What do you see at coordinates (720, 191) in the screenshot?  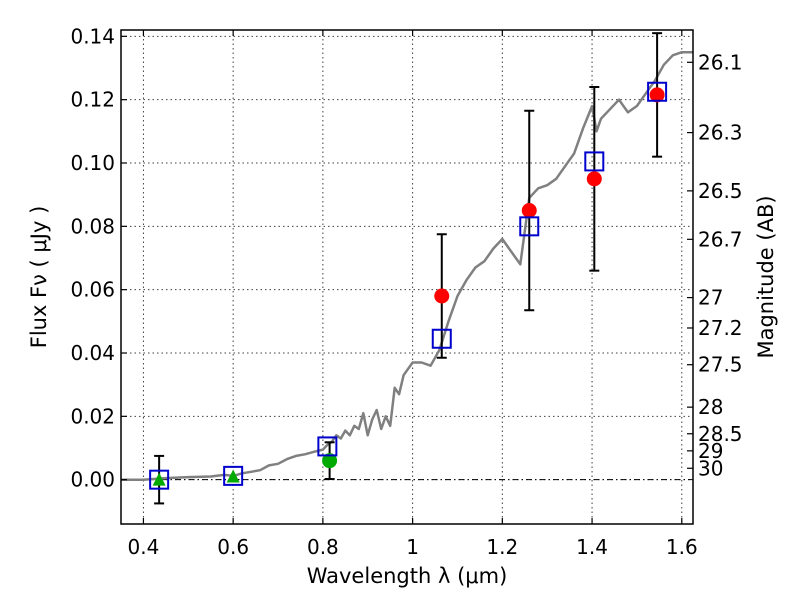 I see `magnitude-tick-label: 26.5` at bounding box center [720, 191].